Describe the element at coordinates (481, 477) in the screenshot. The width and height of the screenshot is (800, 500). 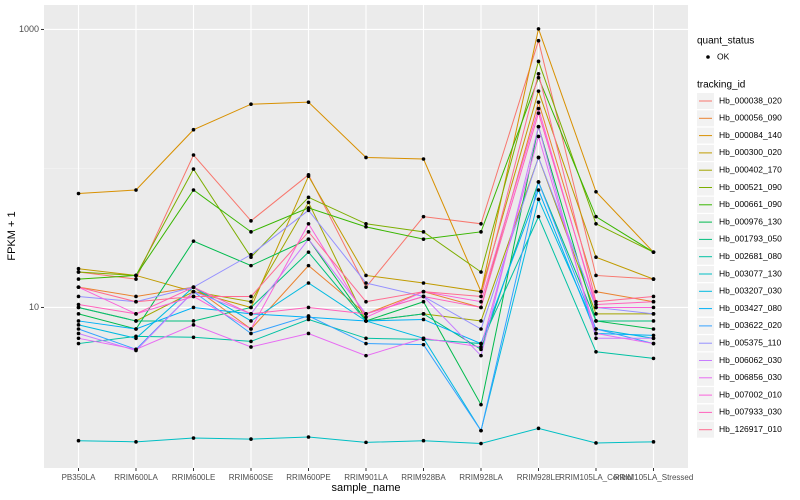
I see `x-tick-label: RRIM928LA` at that location.